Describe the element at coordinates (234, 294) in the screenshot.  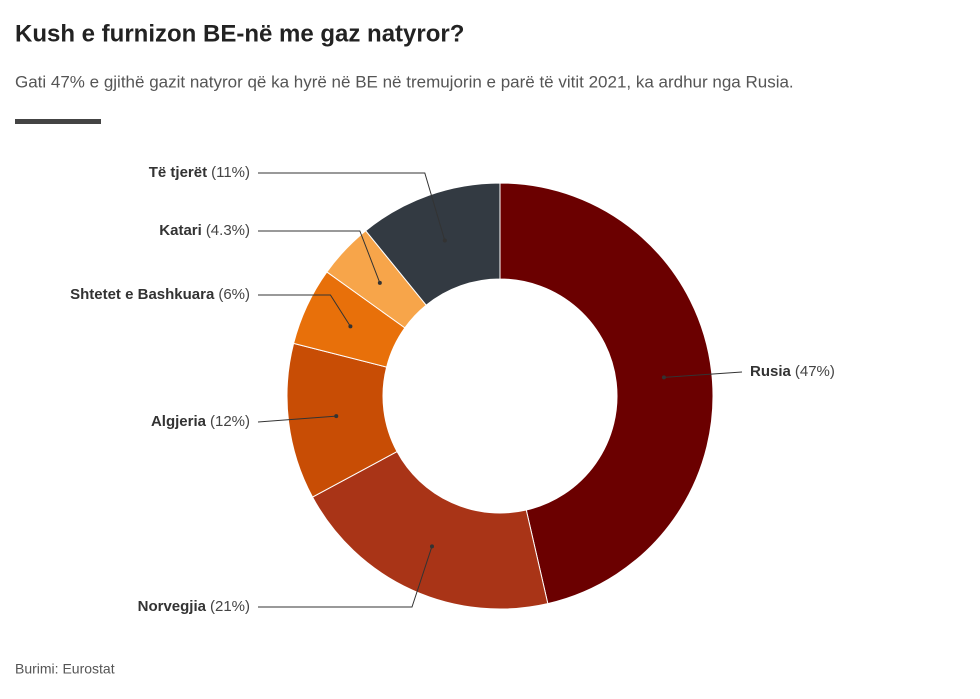
I see `value-label: (6%)` at that location.